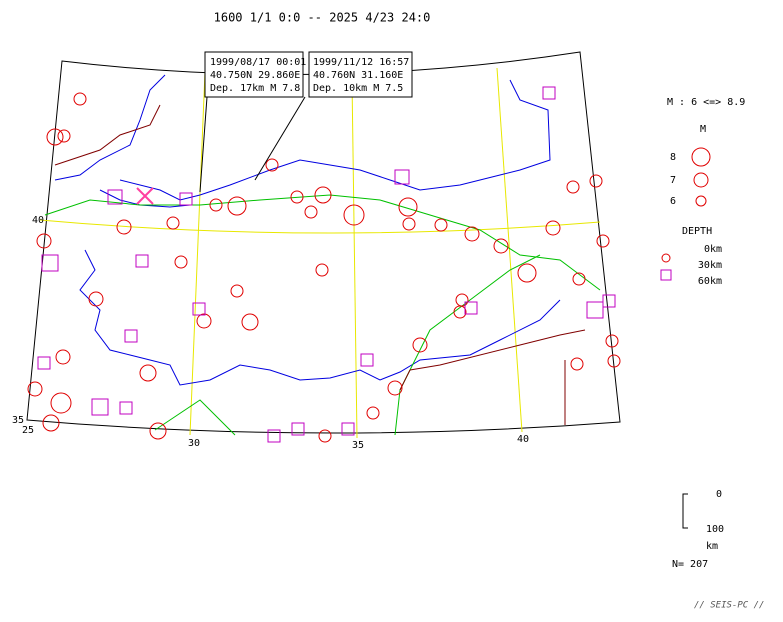 The image size is (783, 622). I want to click on lon-label: 25, so click(28, 430).